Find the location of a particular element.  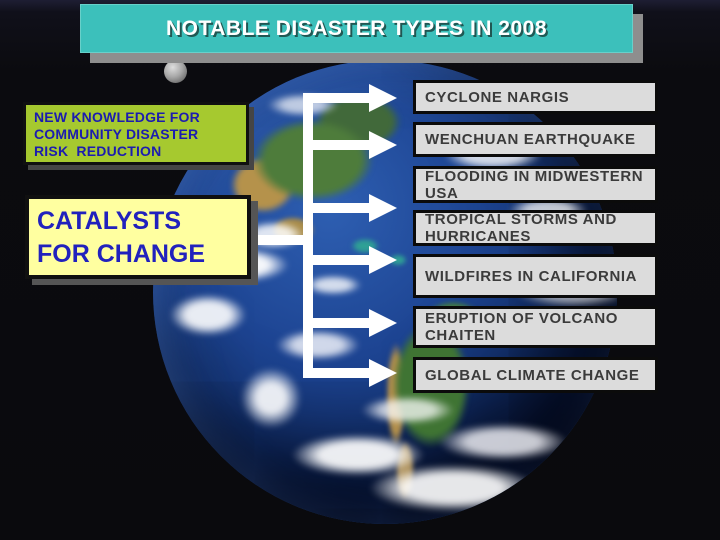

title-banner: NOTABLE DISASTER TYPES IN 2008 is located at coordinates (356, 28).